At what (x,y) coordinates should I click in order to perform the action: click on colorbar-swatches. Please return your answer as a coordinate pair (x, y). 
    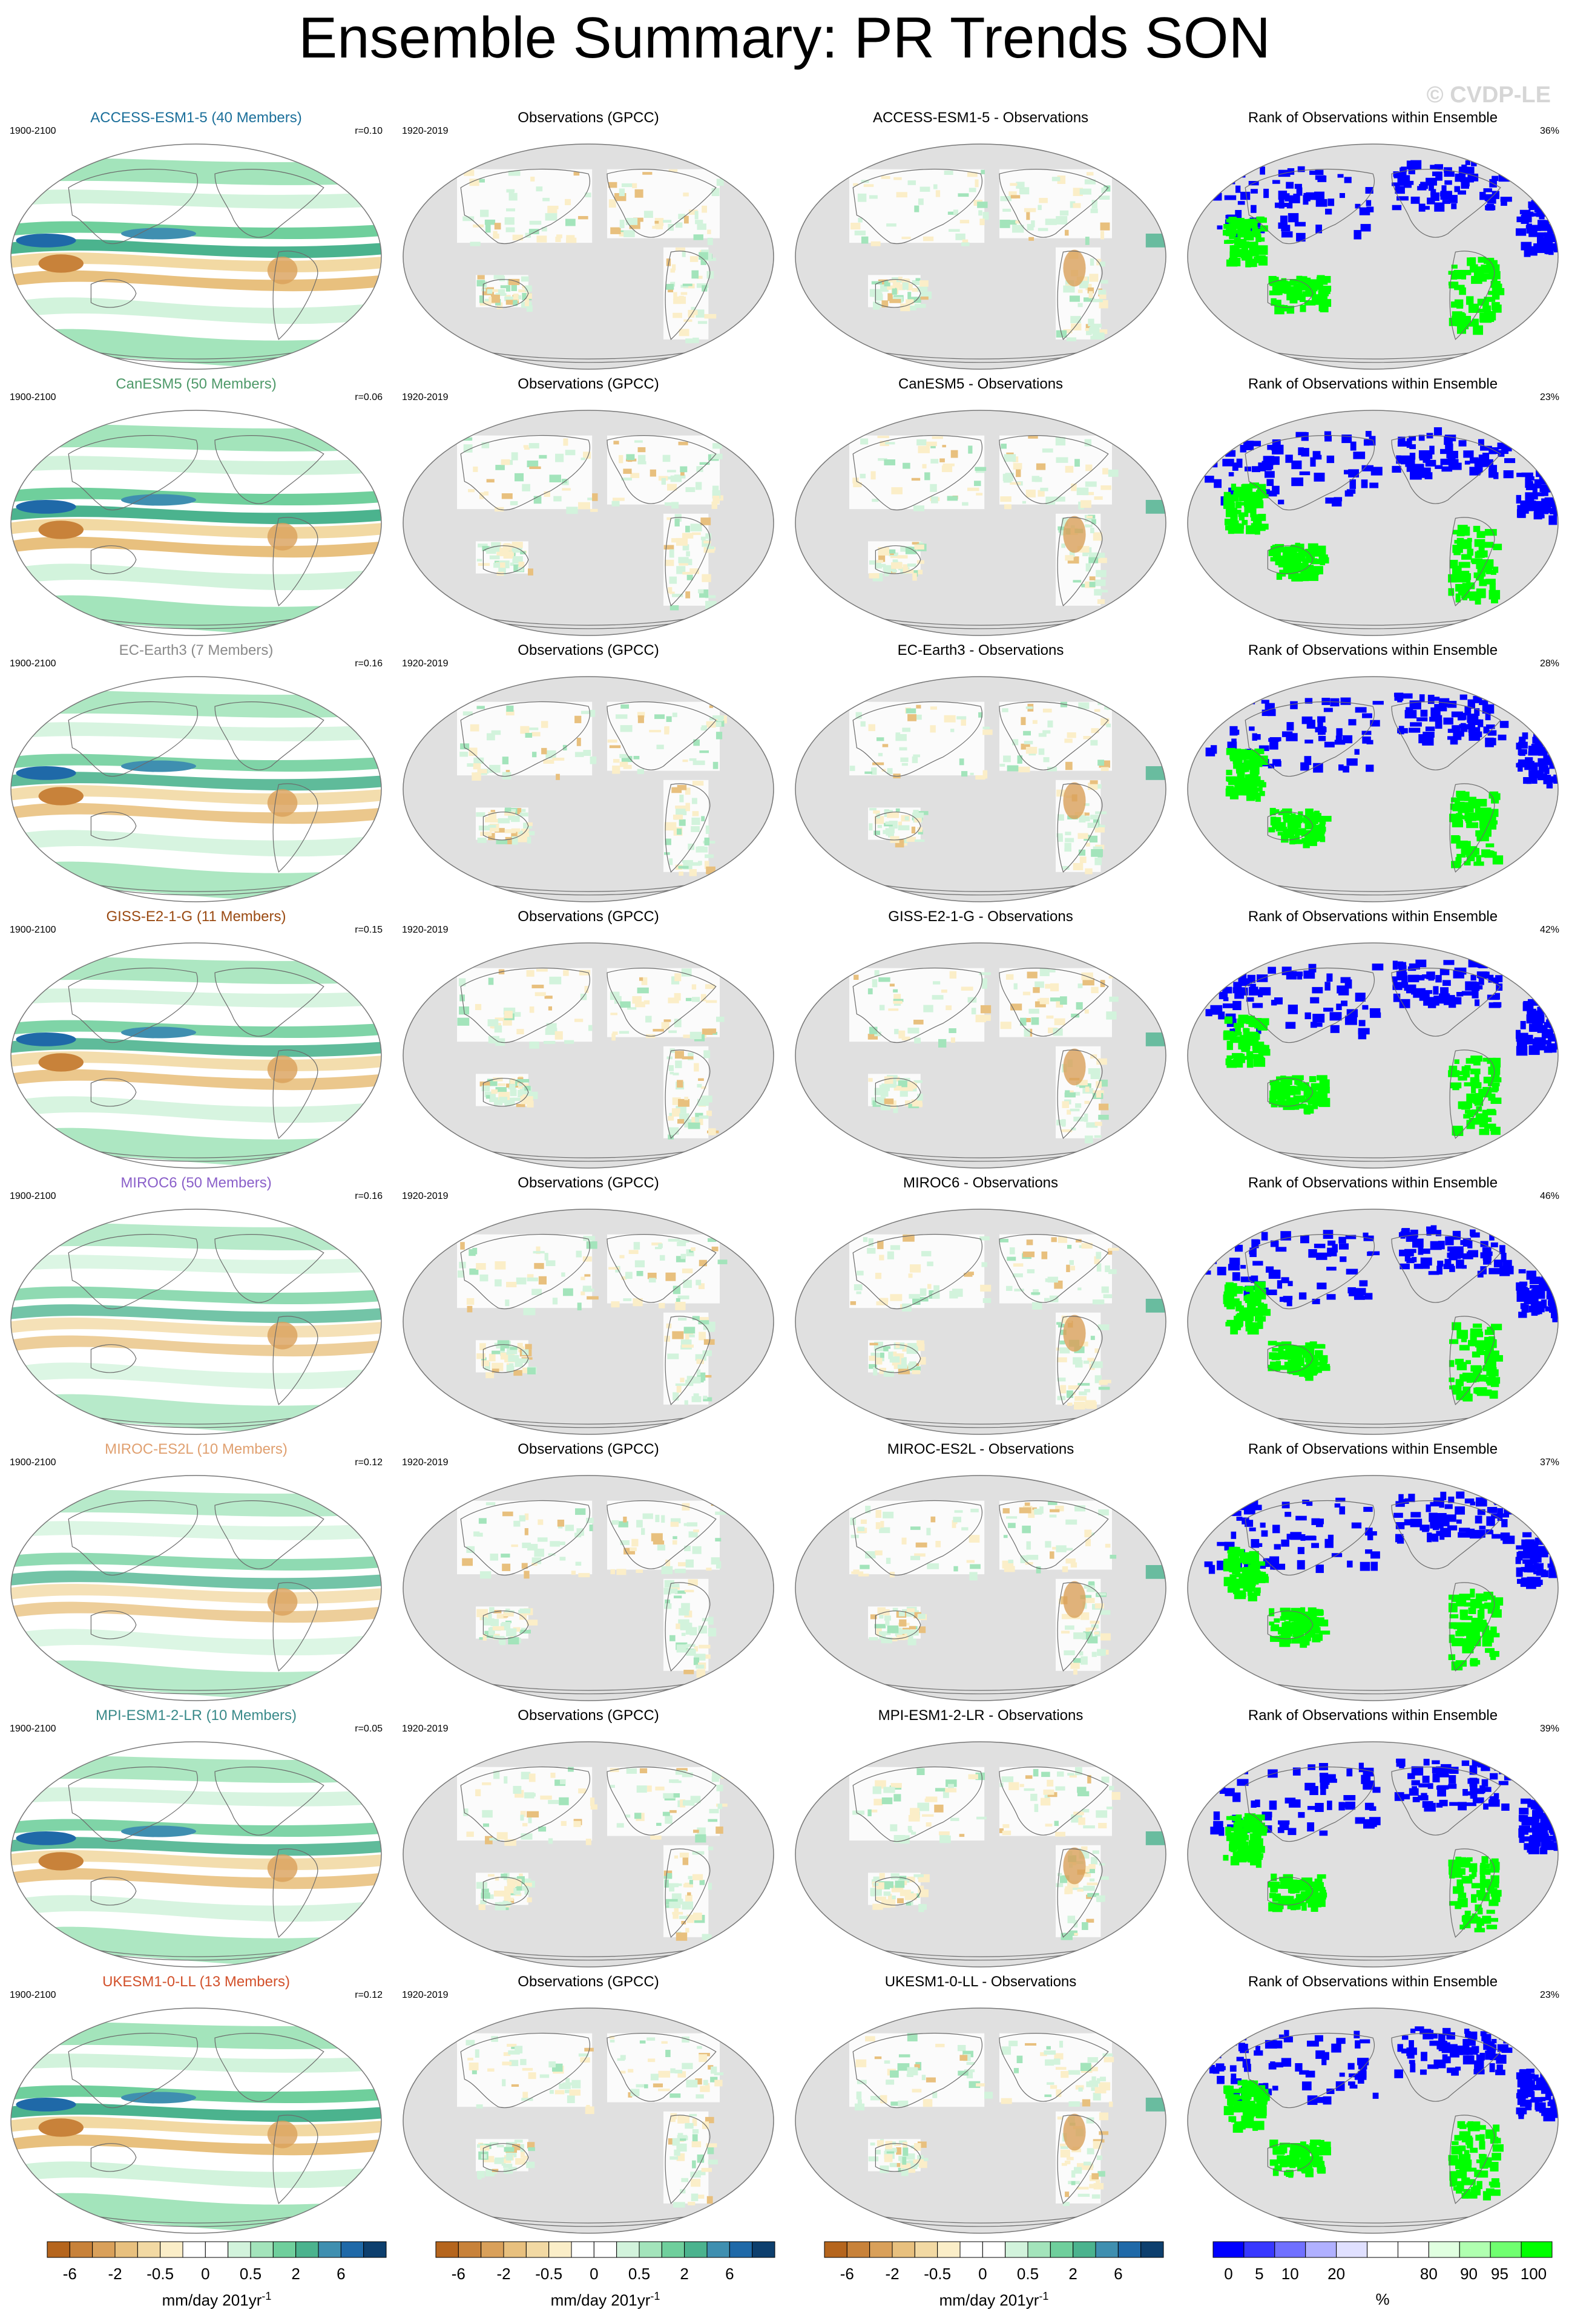
    Looking at the image, I should click on (994, 2249).